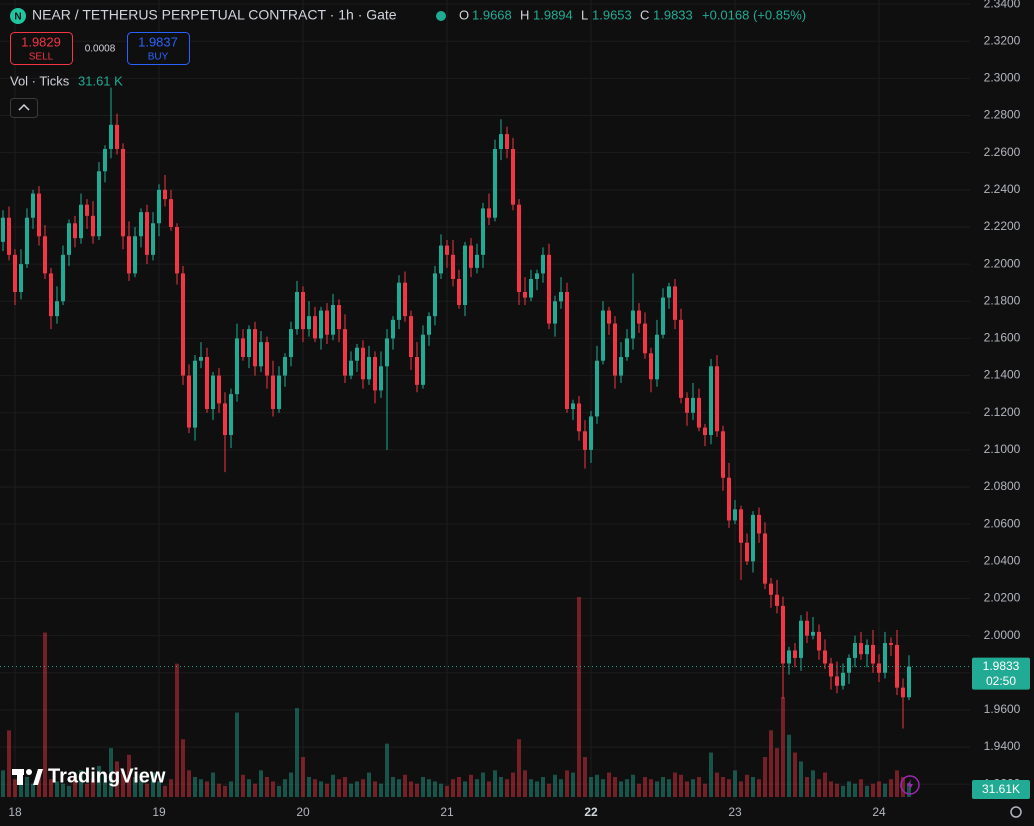 The height and width of the screenshot is (826, 1034). I want to click on countdown: 02:50, so click(1001, 681).